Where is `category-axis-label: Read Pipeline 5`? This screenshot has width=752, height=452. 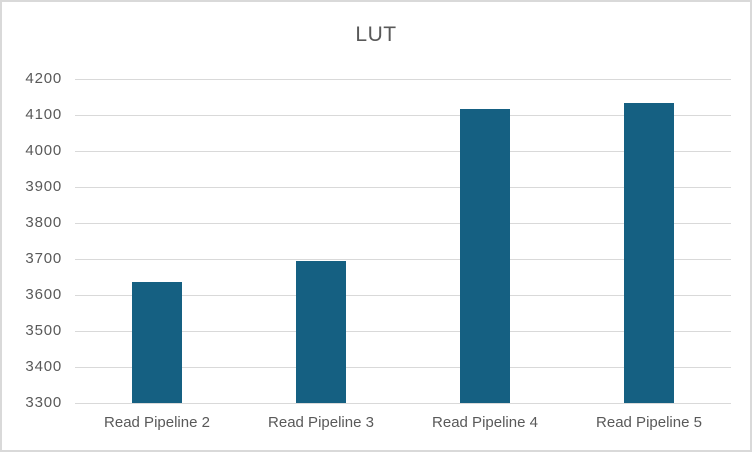
category-axis-label: Read Pipeline 5 is located at coordinates (649, 422).